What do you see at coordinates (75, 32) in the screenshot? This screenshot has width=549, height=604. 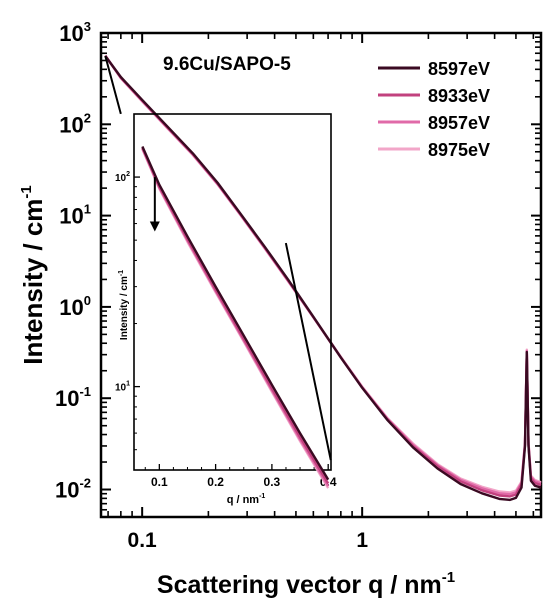 I see `main-y-tick-label: 10³` at bounding box center [75, 32].